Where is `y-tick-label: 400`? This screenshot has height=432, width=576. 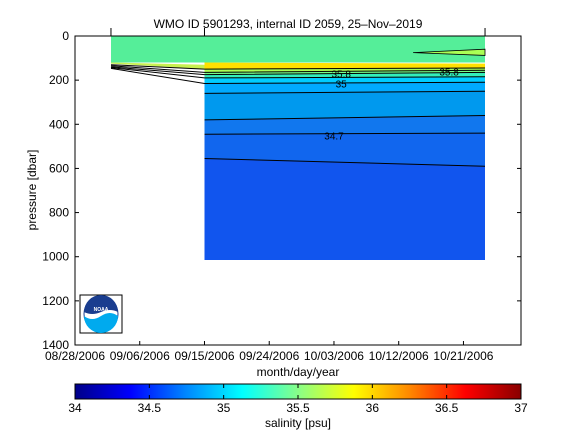
y-tick-label: 400 is located at coordinates (59, 124).